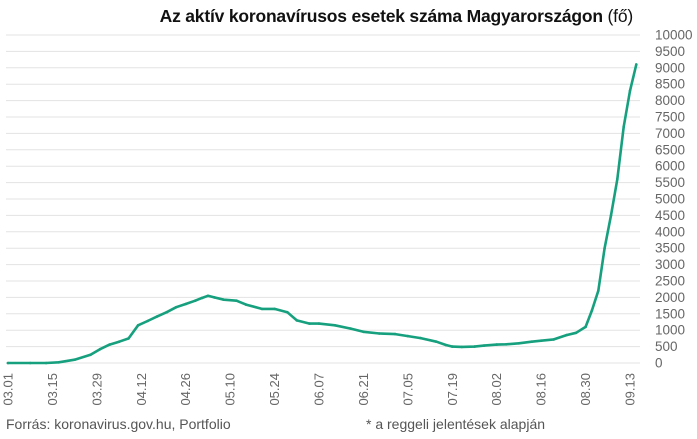 This screenshot has height=439, width=697. Describe the element at coordinates (670, 67) in the screenshot. I see `y-tick-label: 9000` at that location.